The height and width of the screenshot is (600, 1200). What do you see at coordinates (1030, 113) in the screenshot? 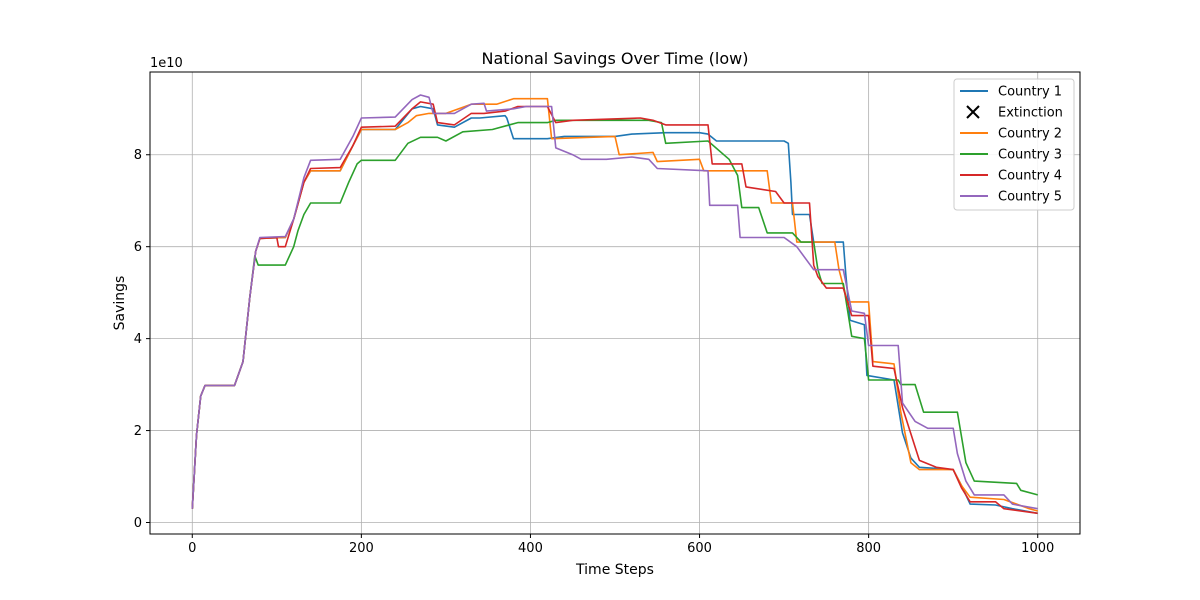
I see `legend-label-extinction: Extinction` at bounding box center [1030, 113].